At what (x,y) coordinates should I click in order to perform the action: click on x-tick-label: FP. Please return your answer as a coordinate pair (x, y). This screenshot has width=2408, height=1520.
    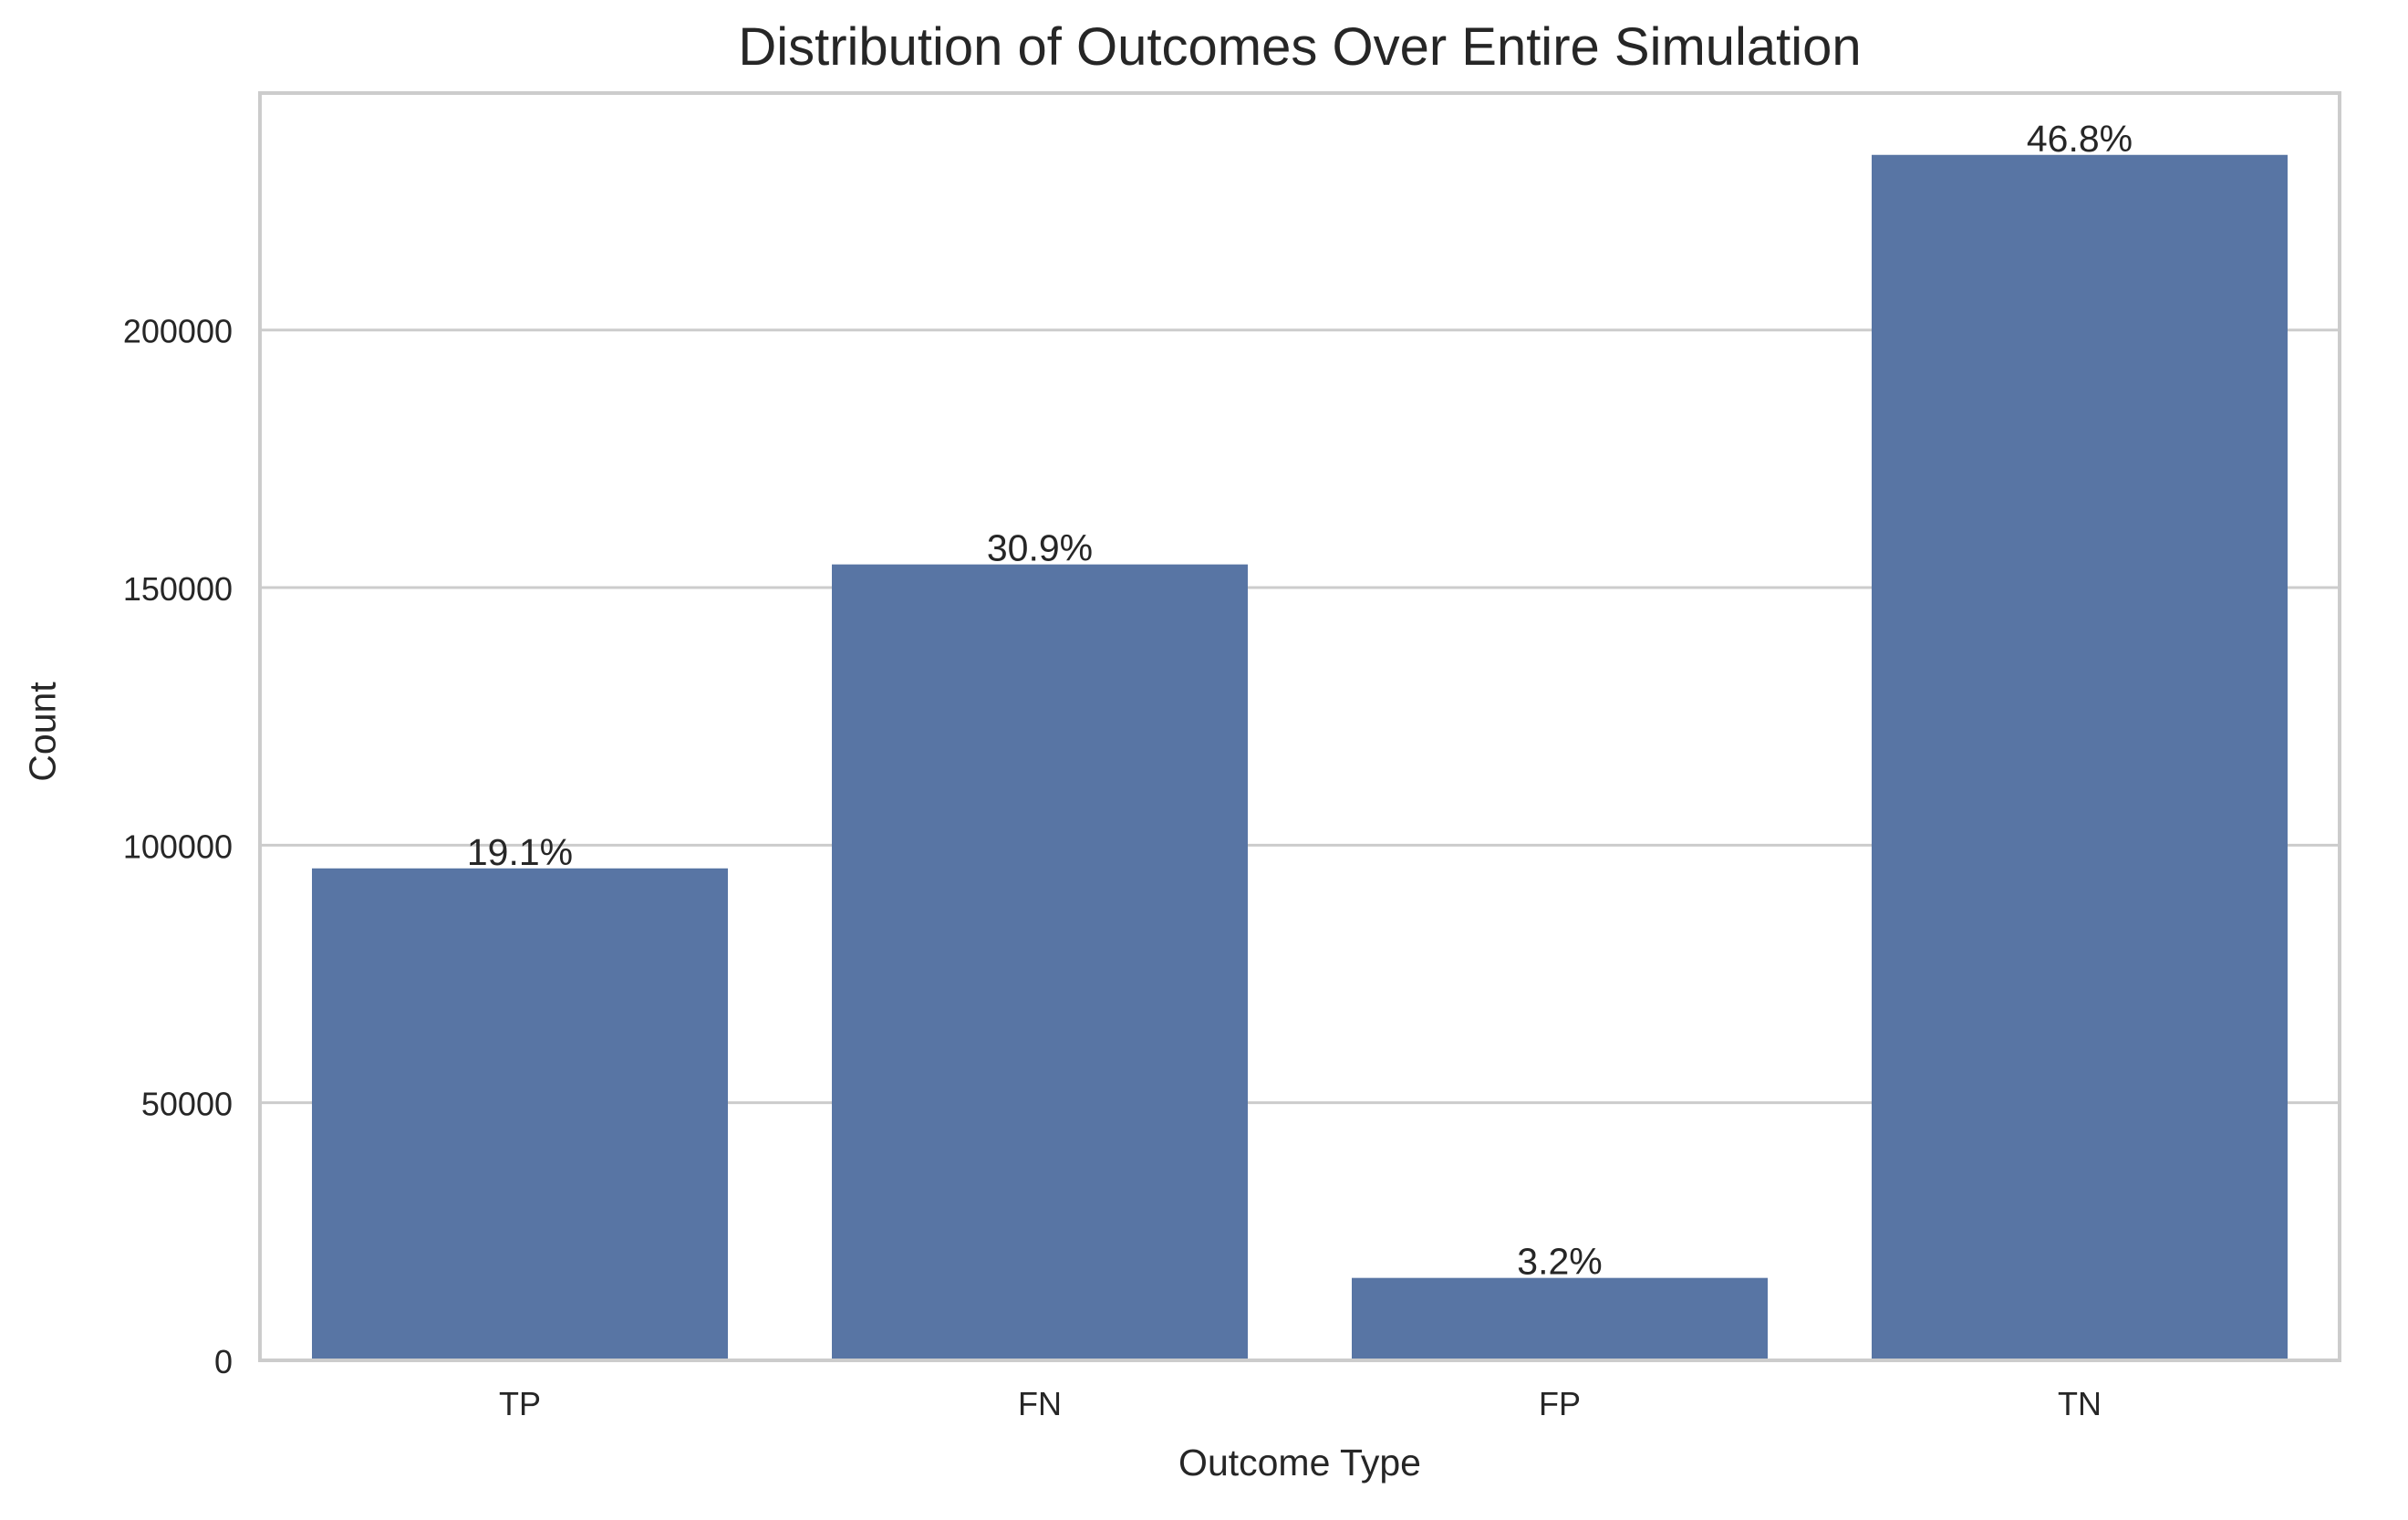
    Looking at the image, I should click on (1560, 1403).